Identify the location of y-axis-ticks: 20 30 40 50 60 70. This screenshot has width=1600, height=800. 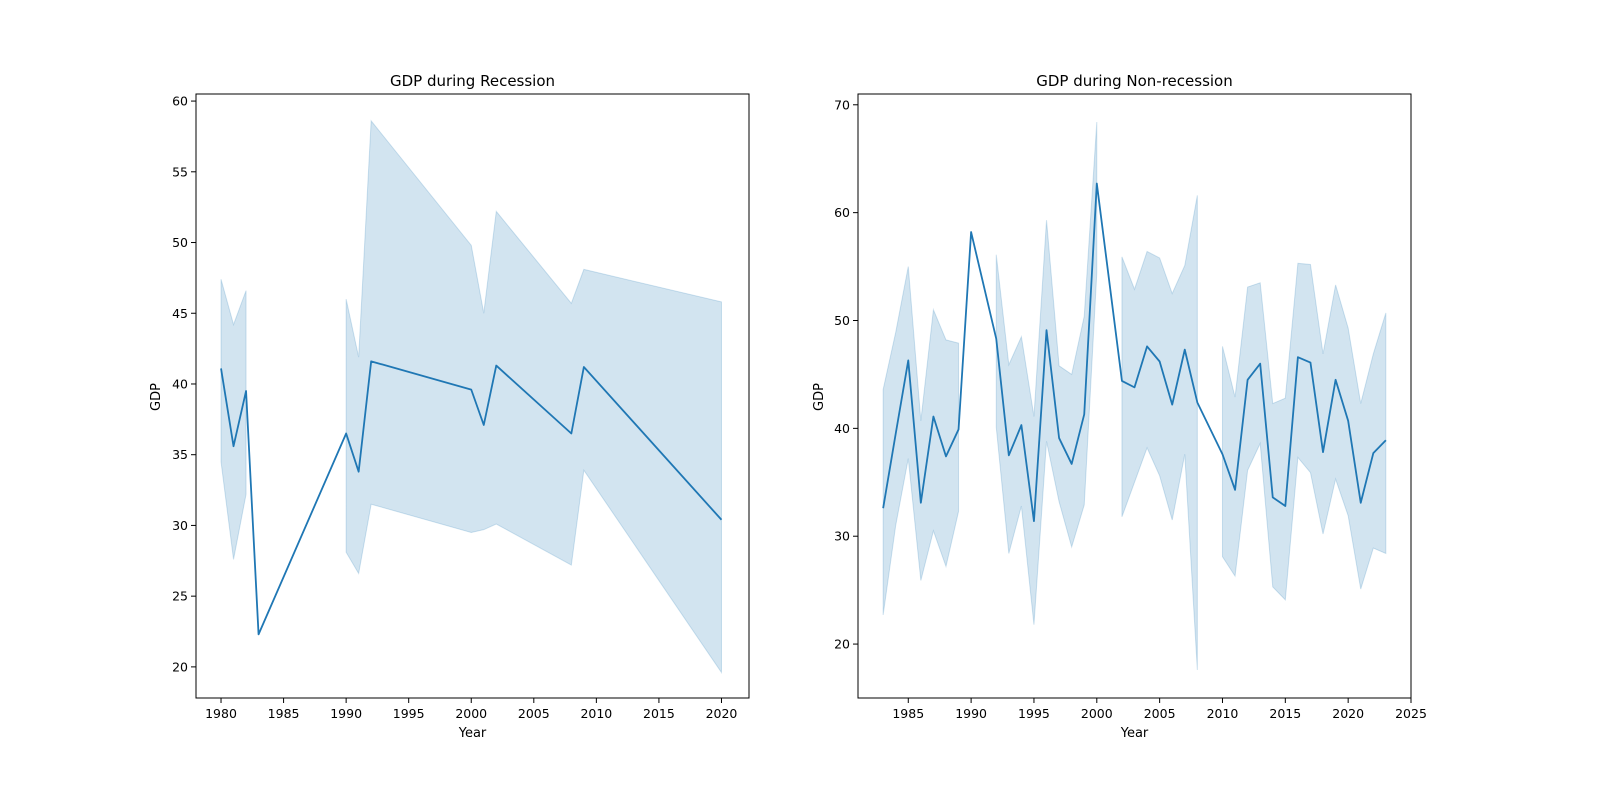
(846, 374).